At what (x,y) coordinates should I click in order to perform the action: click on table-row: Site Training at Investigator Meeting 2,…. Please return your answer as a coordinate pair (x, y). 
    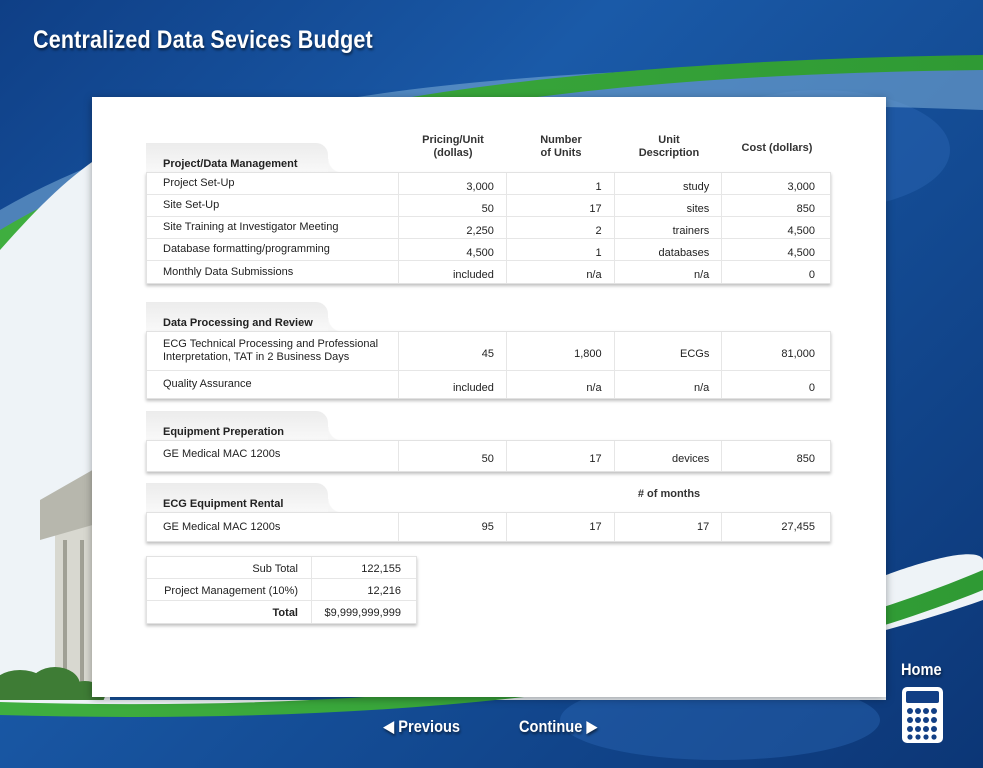
    Looking at the image, I should click on (488, 228).